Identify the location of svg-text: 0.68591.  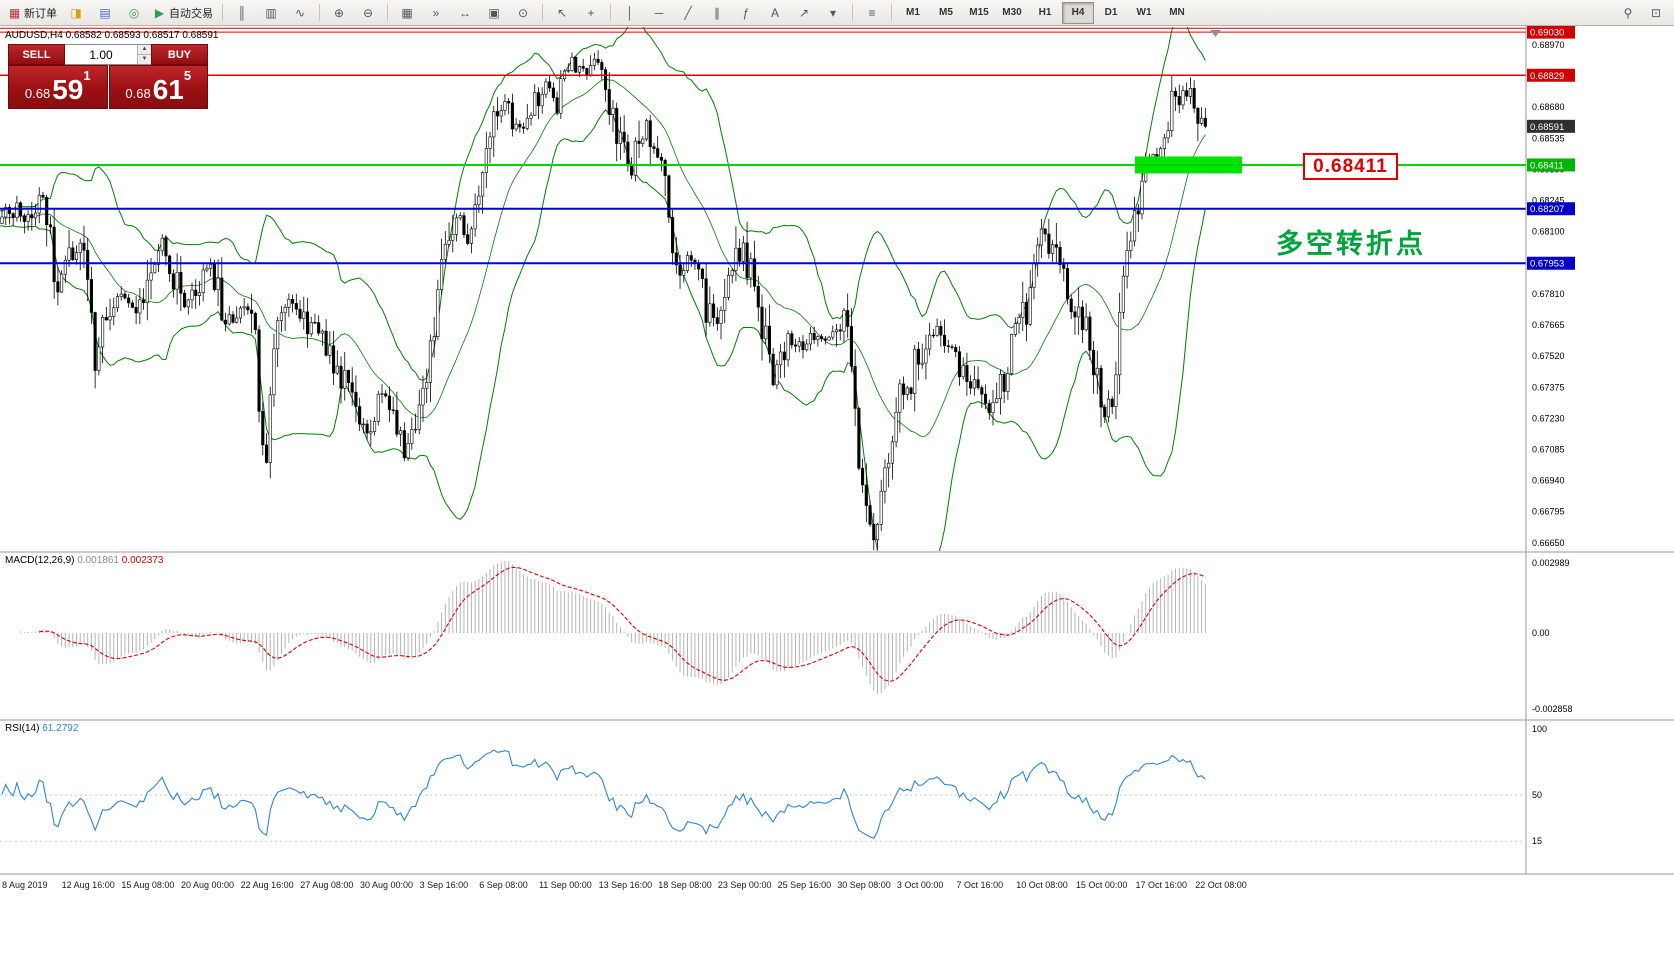
(1547, 127).